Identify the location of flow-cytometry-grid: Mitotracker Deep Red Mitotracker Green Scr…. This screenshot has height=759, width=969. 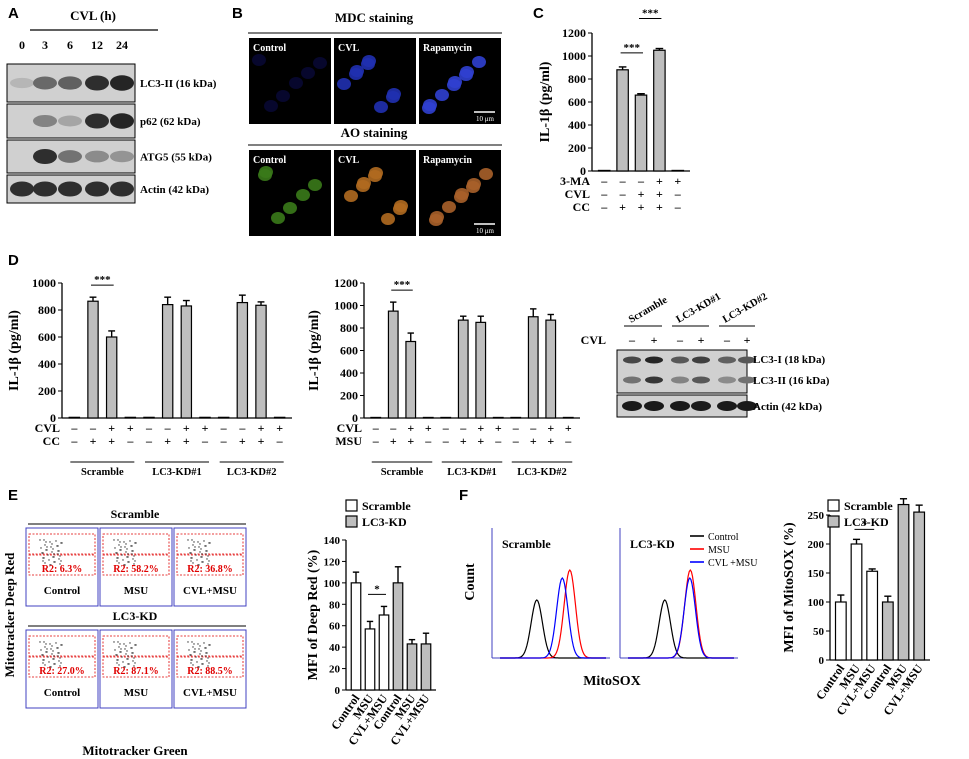
(124, 632).